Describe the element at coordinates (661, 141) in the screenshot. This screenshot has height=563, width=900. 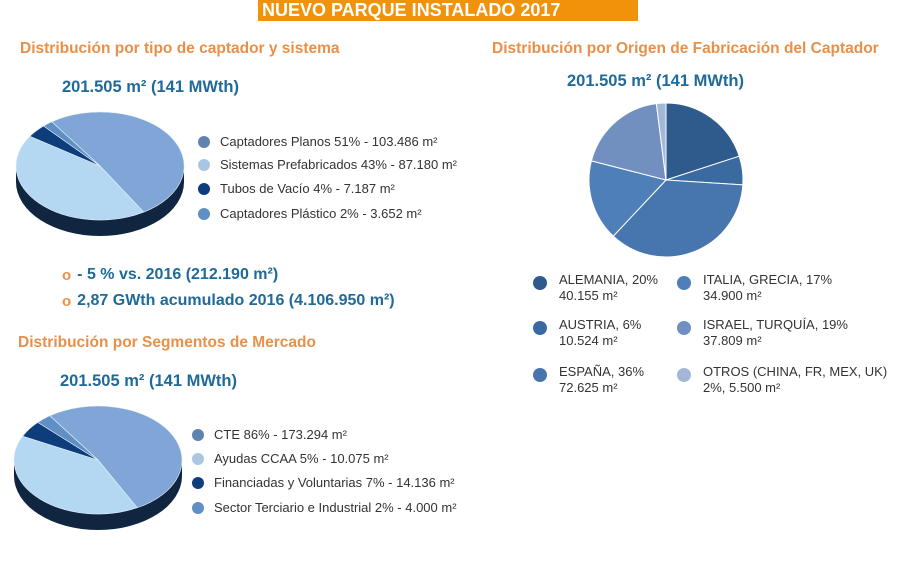
I see `pie-slice-otros-china-fr-mex-uk-` at that location.